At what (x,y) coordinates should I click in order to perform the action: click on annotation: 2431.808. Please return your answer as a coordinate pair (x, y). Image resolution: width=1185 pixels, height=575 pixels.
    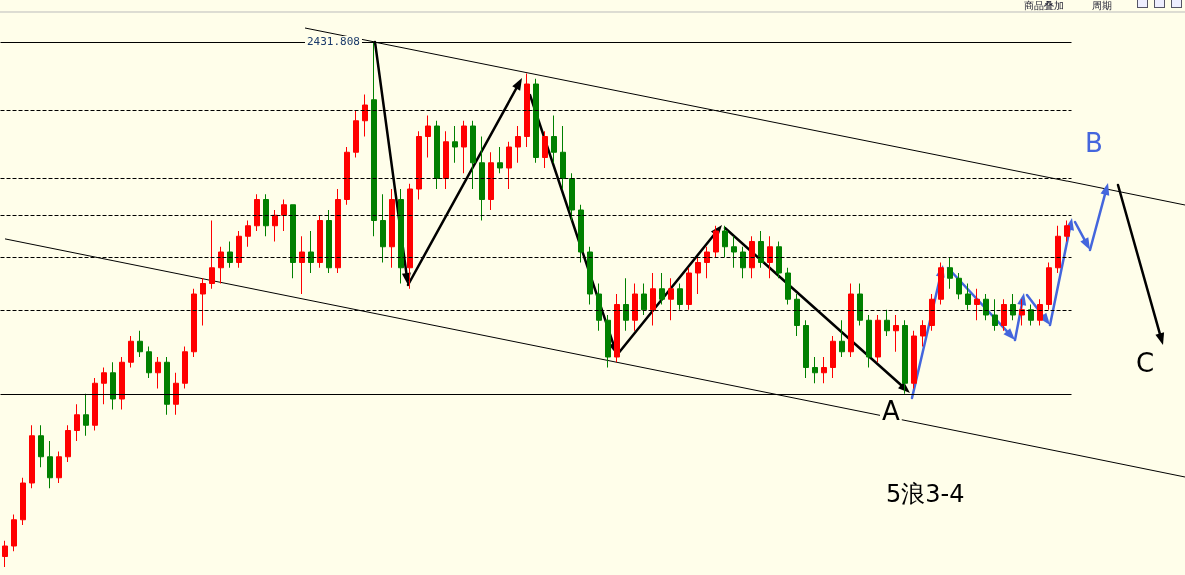
    Looking at the image, I should click on (333, 41).